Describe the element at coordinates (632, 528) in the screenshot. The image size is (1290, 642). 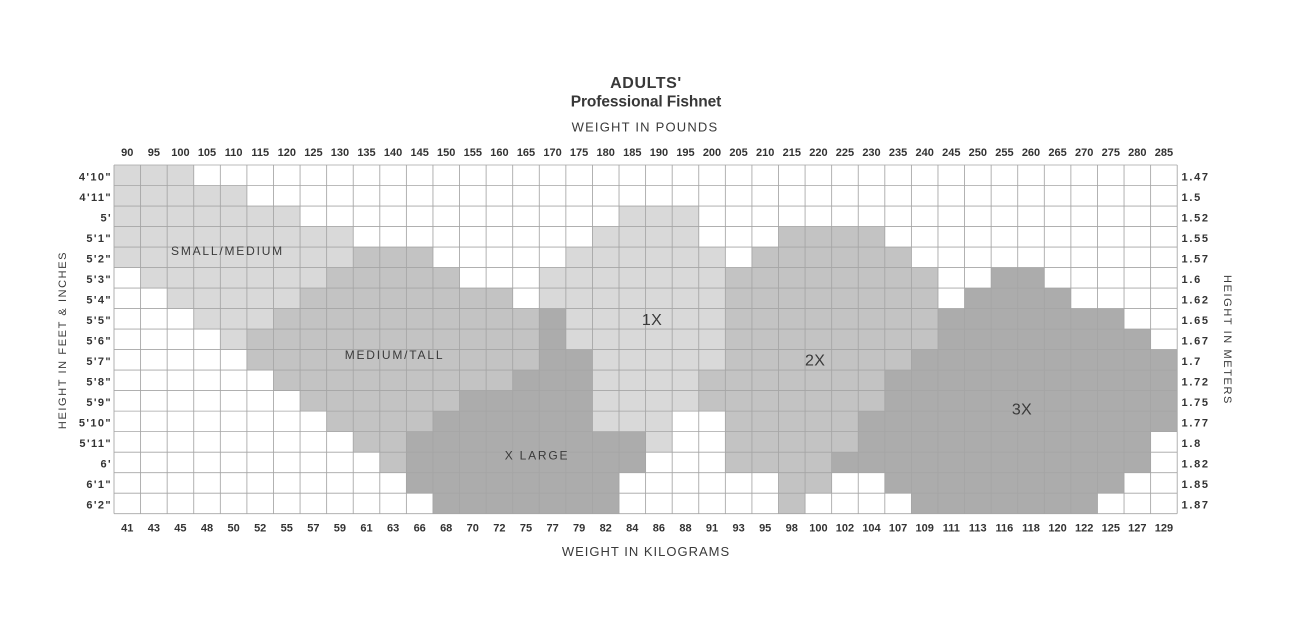
I see `svg-text: 84` at that location.